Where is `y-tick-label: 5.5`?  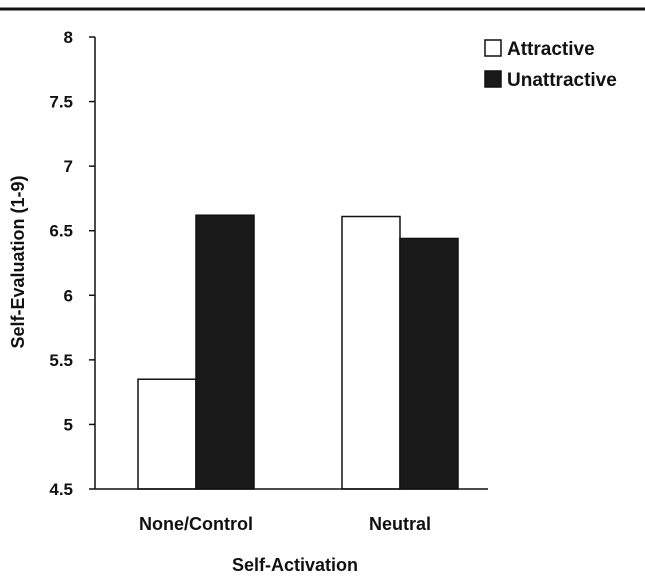 y-tick-label: 5.5 is located at coordinates (61, 360).